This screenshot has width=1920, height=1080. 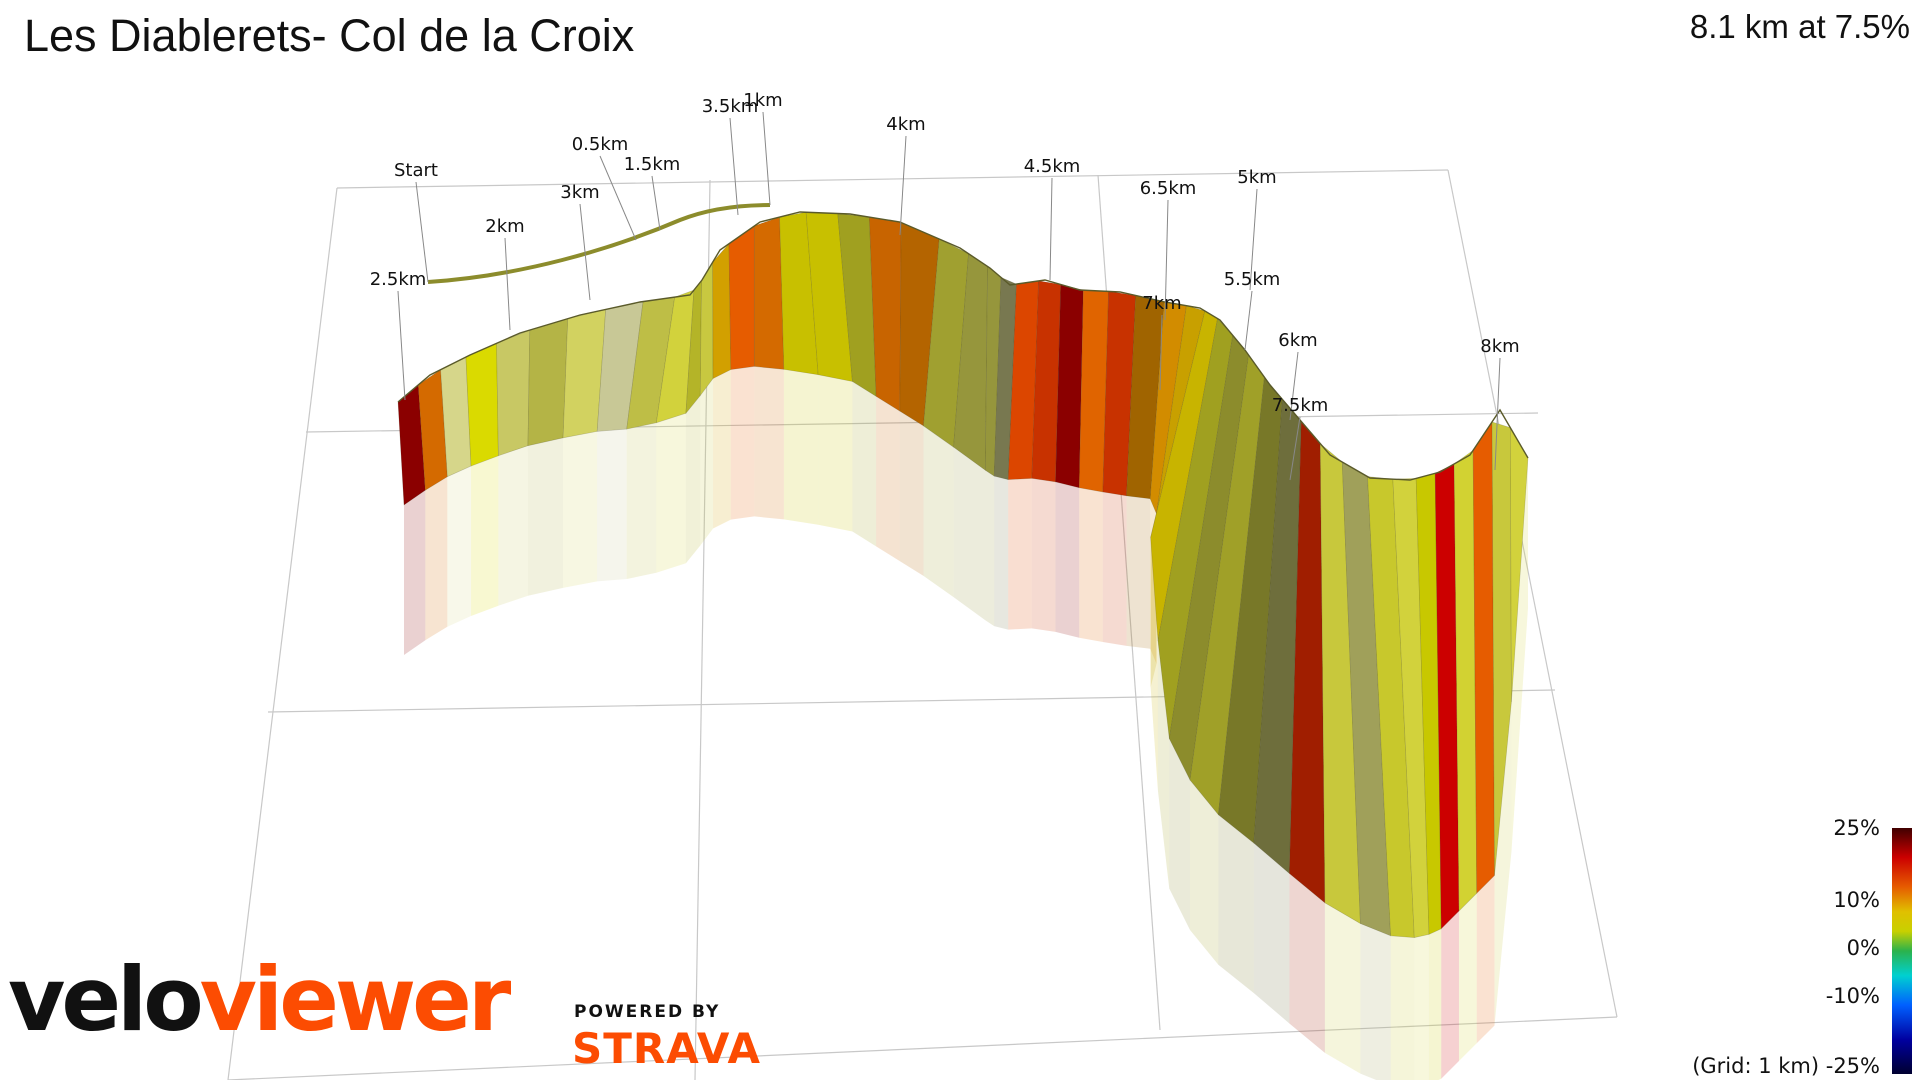 I want to click on marker-label-5: 2.5km, so click(x=398, y=279).